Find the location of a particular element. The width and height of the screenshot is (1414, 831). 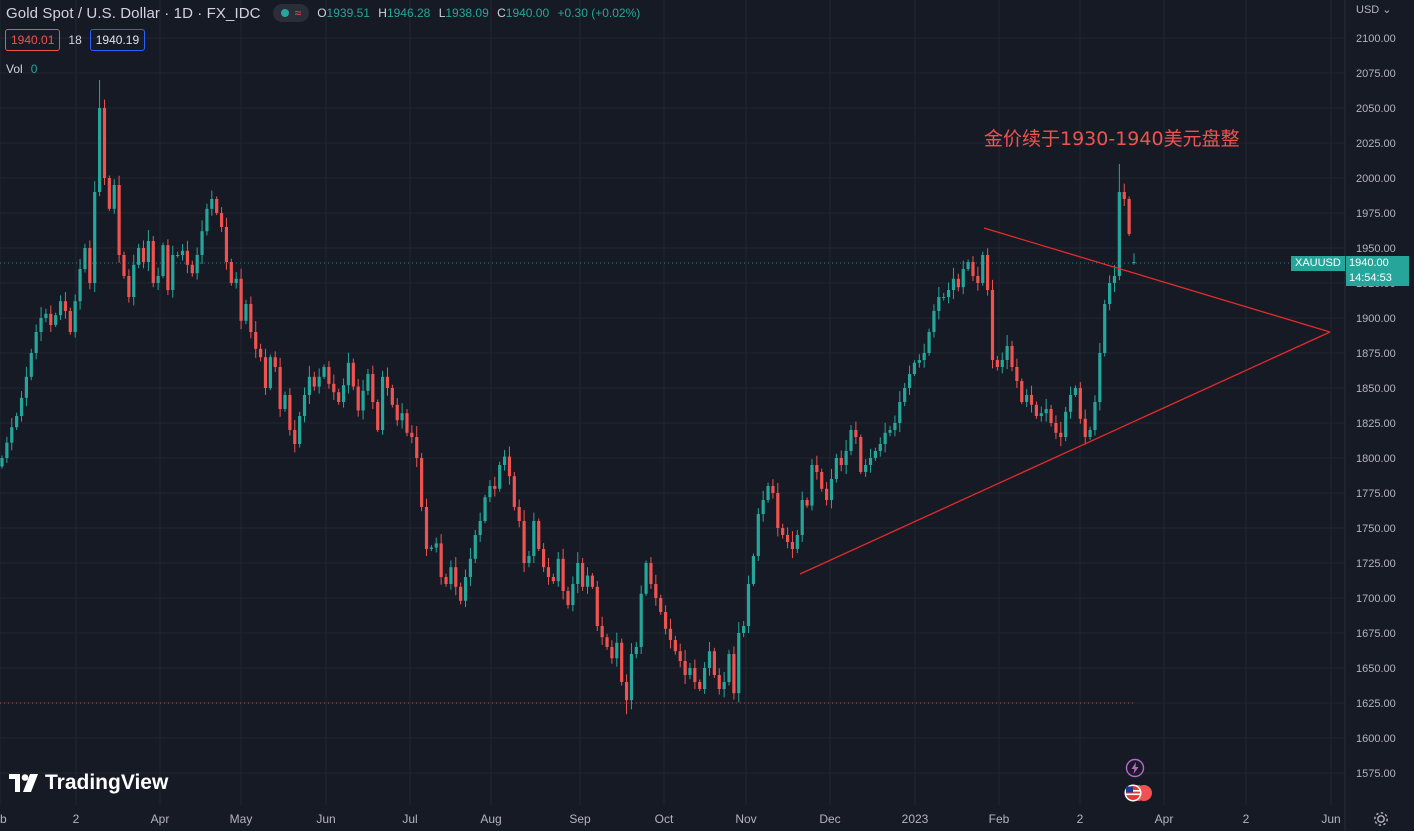

last-price-value: 1940.00 is located at coordinates (1369, 263).